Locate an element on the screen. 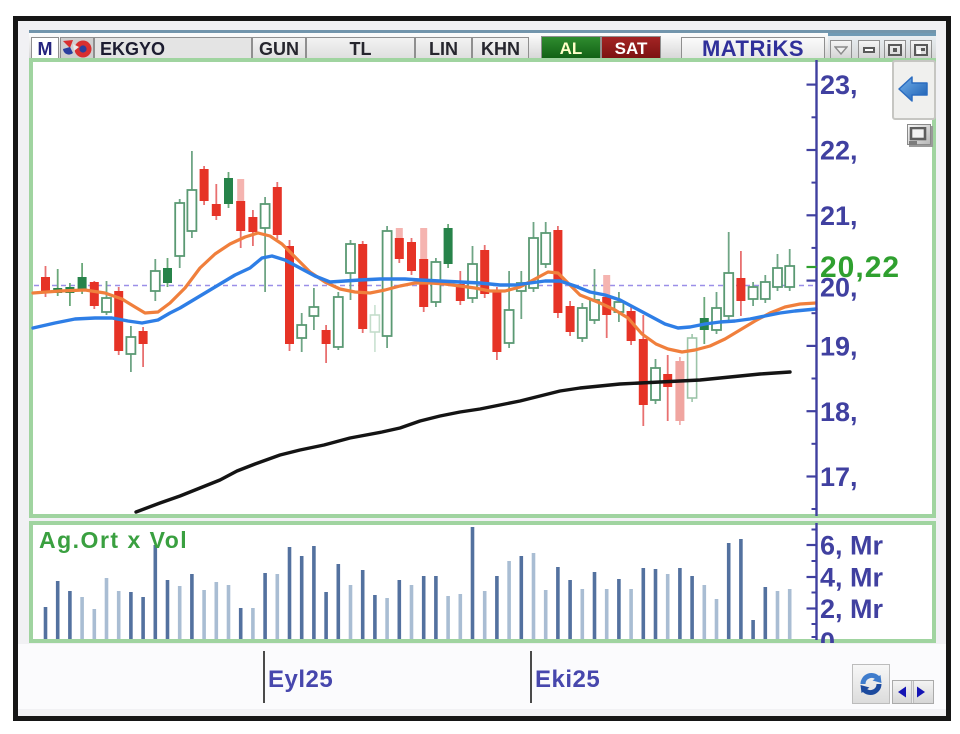  svg-text: 21, is located at coordinates (839, 216).